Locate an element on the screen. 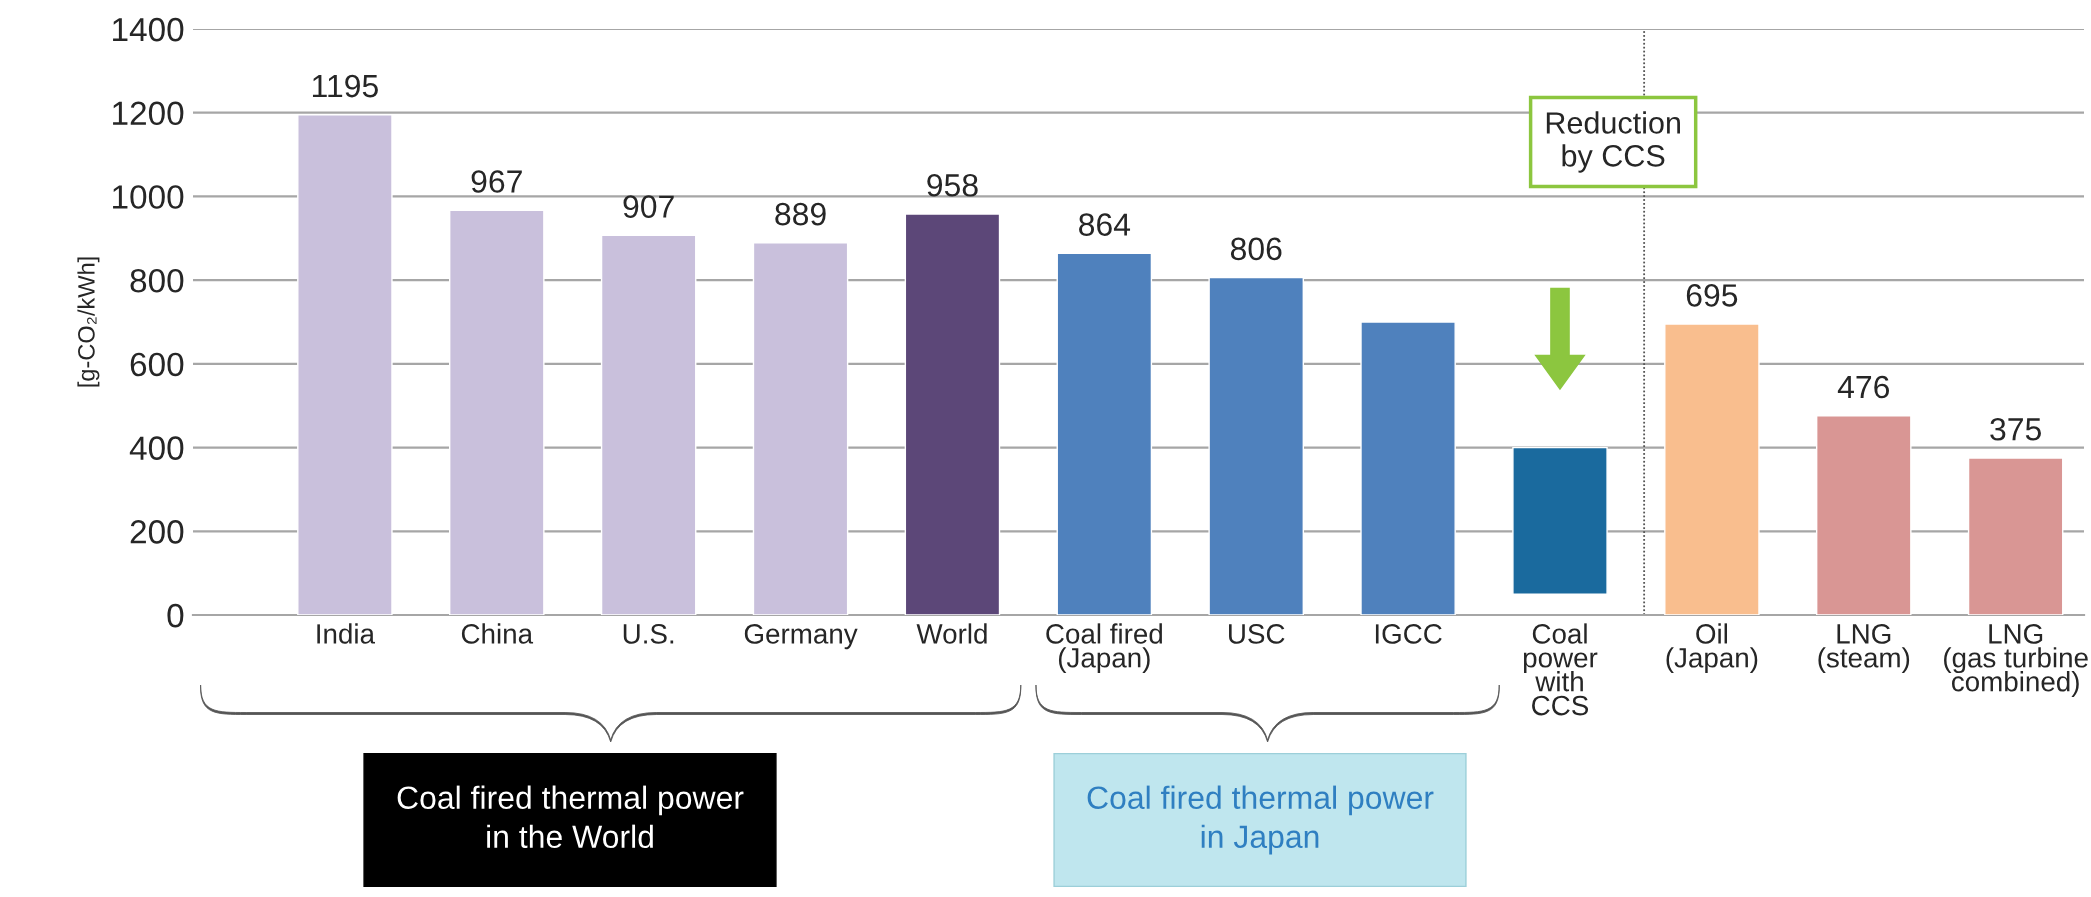 The image size is (2091, 897). x-tick-label: Coal power with CCS is located at coordinates (1560, 669).